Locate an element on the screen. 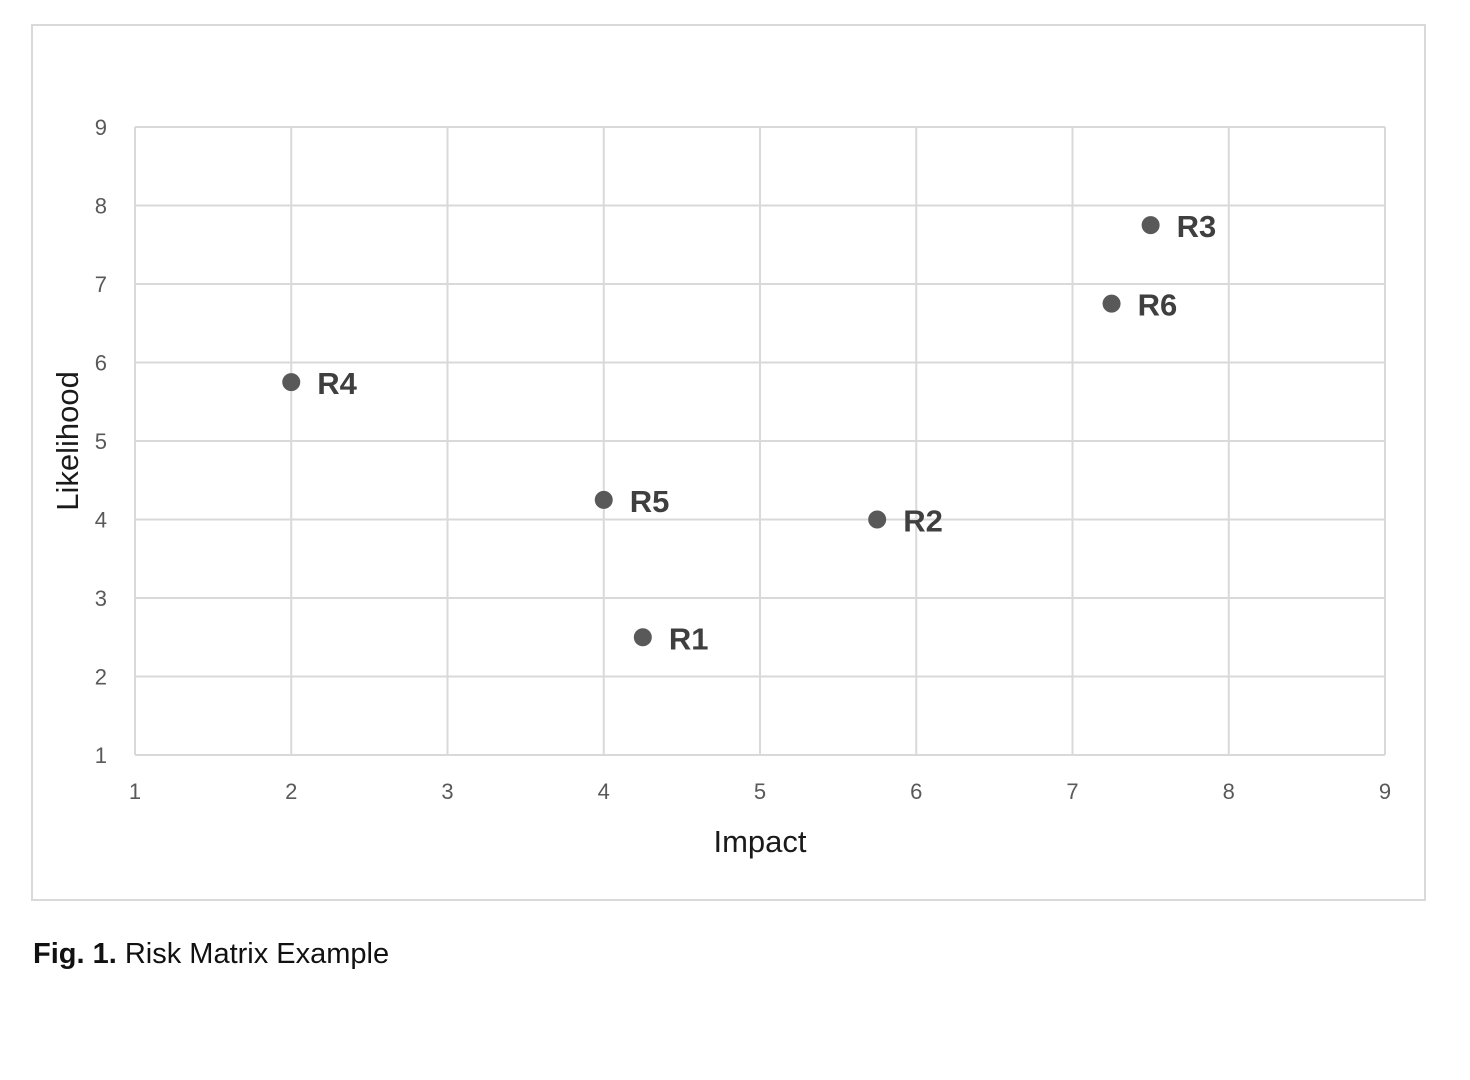 The height and width of the screenshot is (1080, 1470). x-axis-title: Impact is located at coordinates (759, 841).